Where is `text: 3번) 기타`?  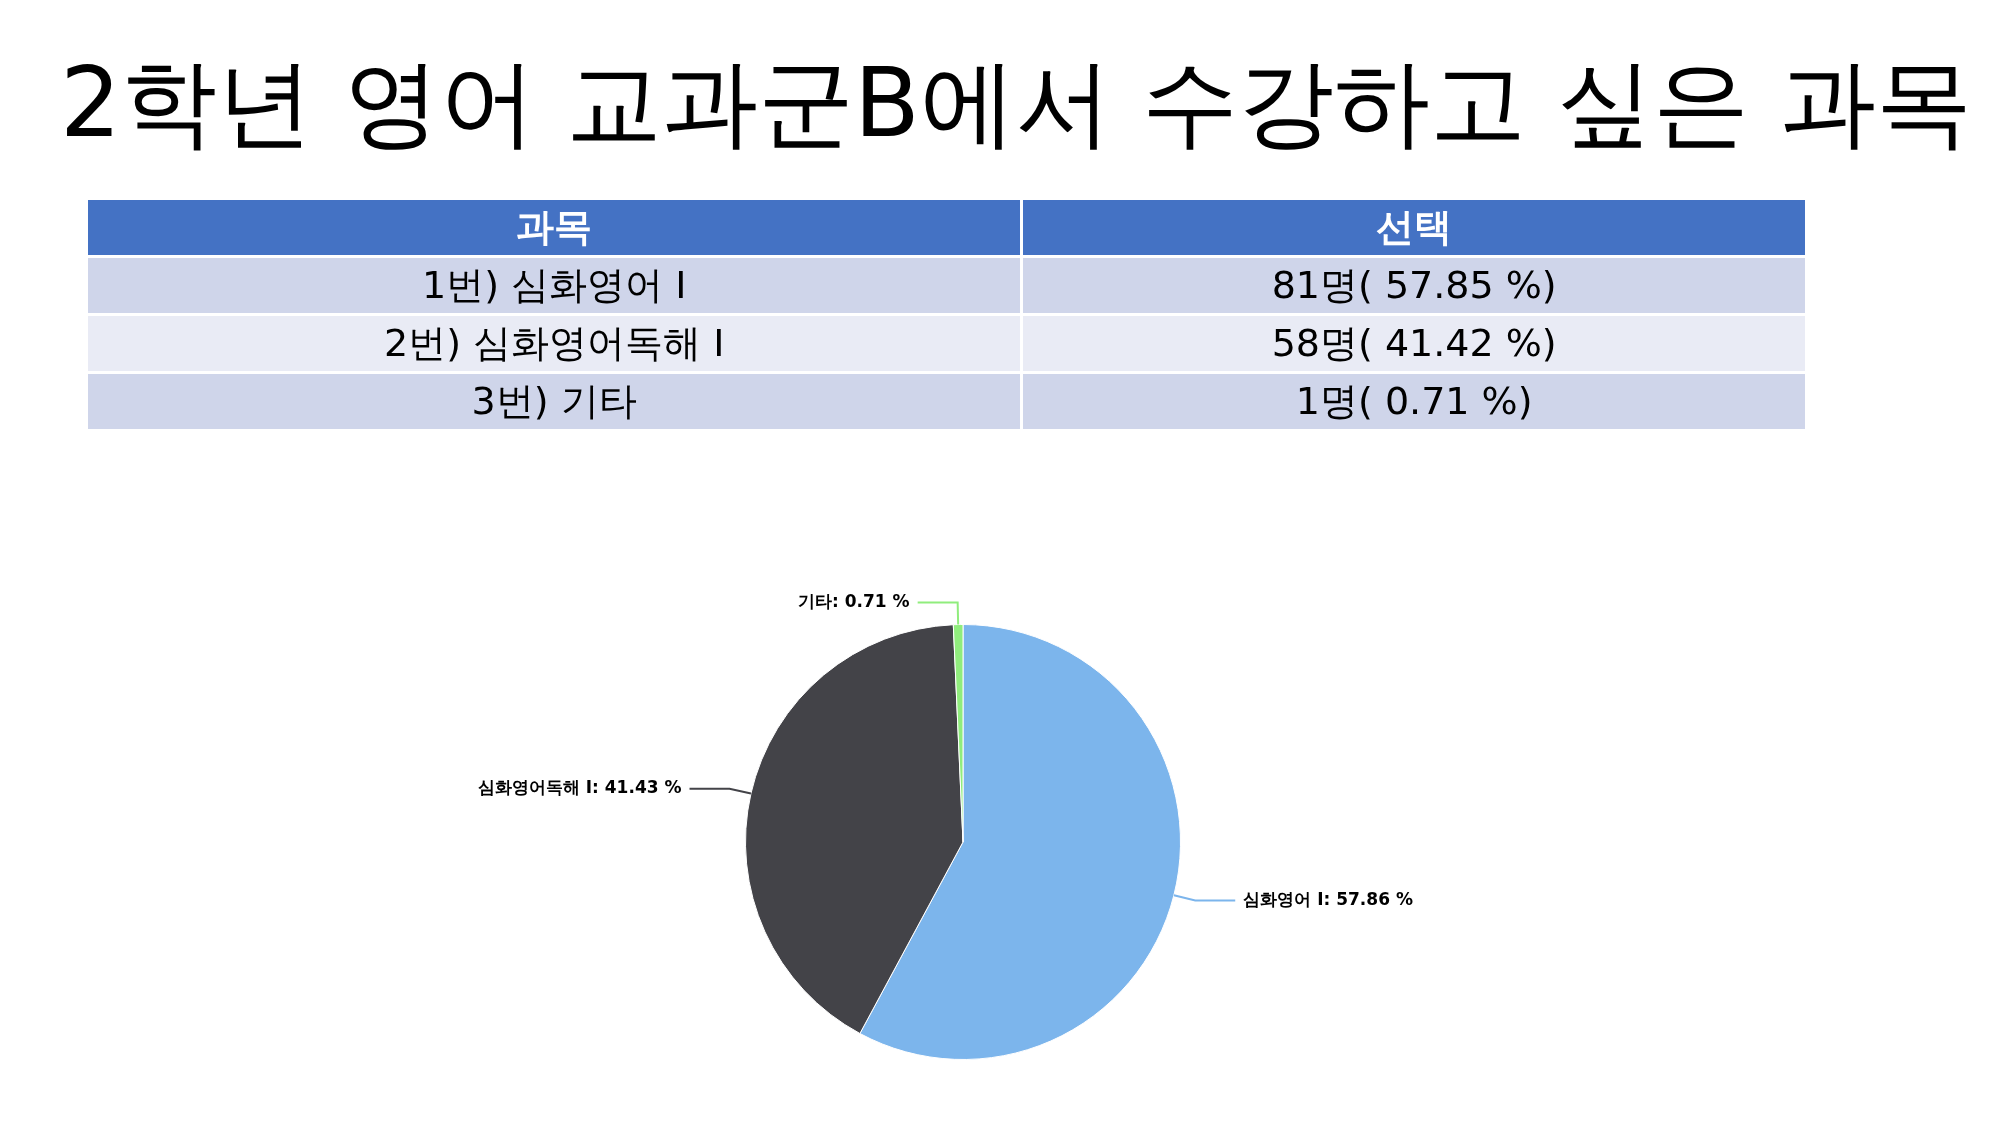 text: 3번) 기타 is located at coordinates (554, 401).